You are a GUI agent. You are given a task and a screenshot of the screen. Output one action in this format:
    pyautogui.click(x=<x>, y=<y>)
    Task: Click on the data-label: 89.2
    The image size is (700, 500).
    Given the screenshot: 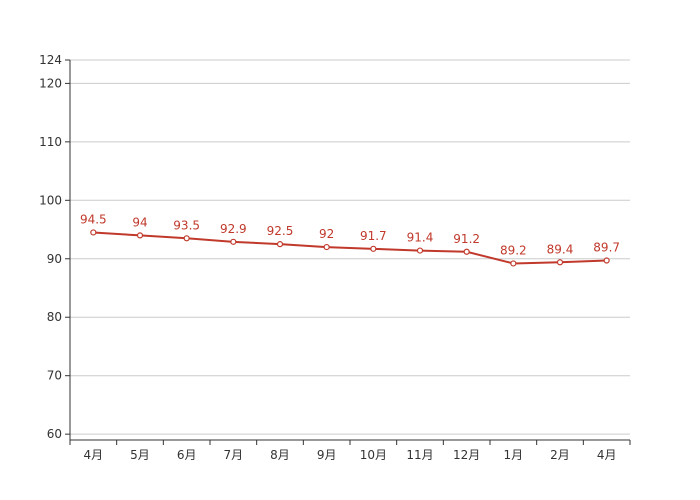 What is the action you would take?
    pyautogui.click(x=513, y=250)
    